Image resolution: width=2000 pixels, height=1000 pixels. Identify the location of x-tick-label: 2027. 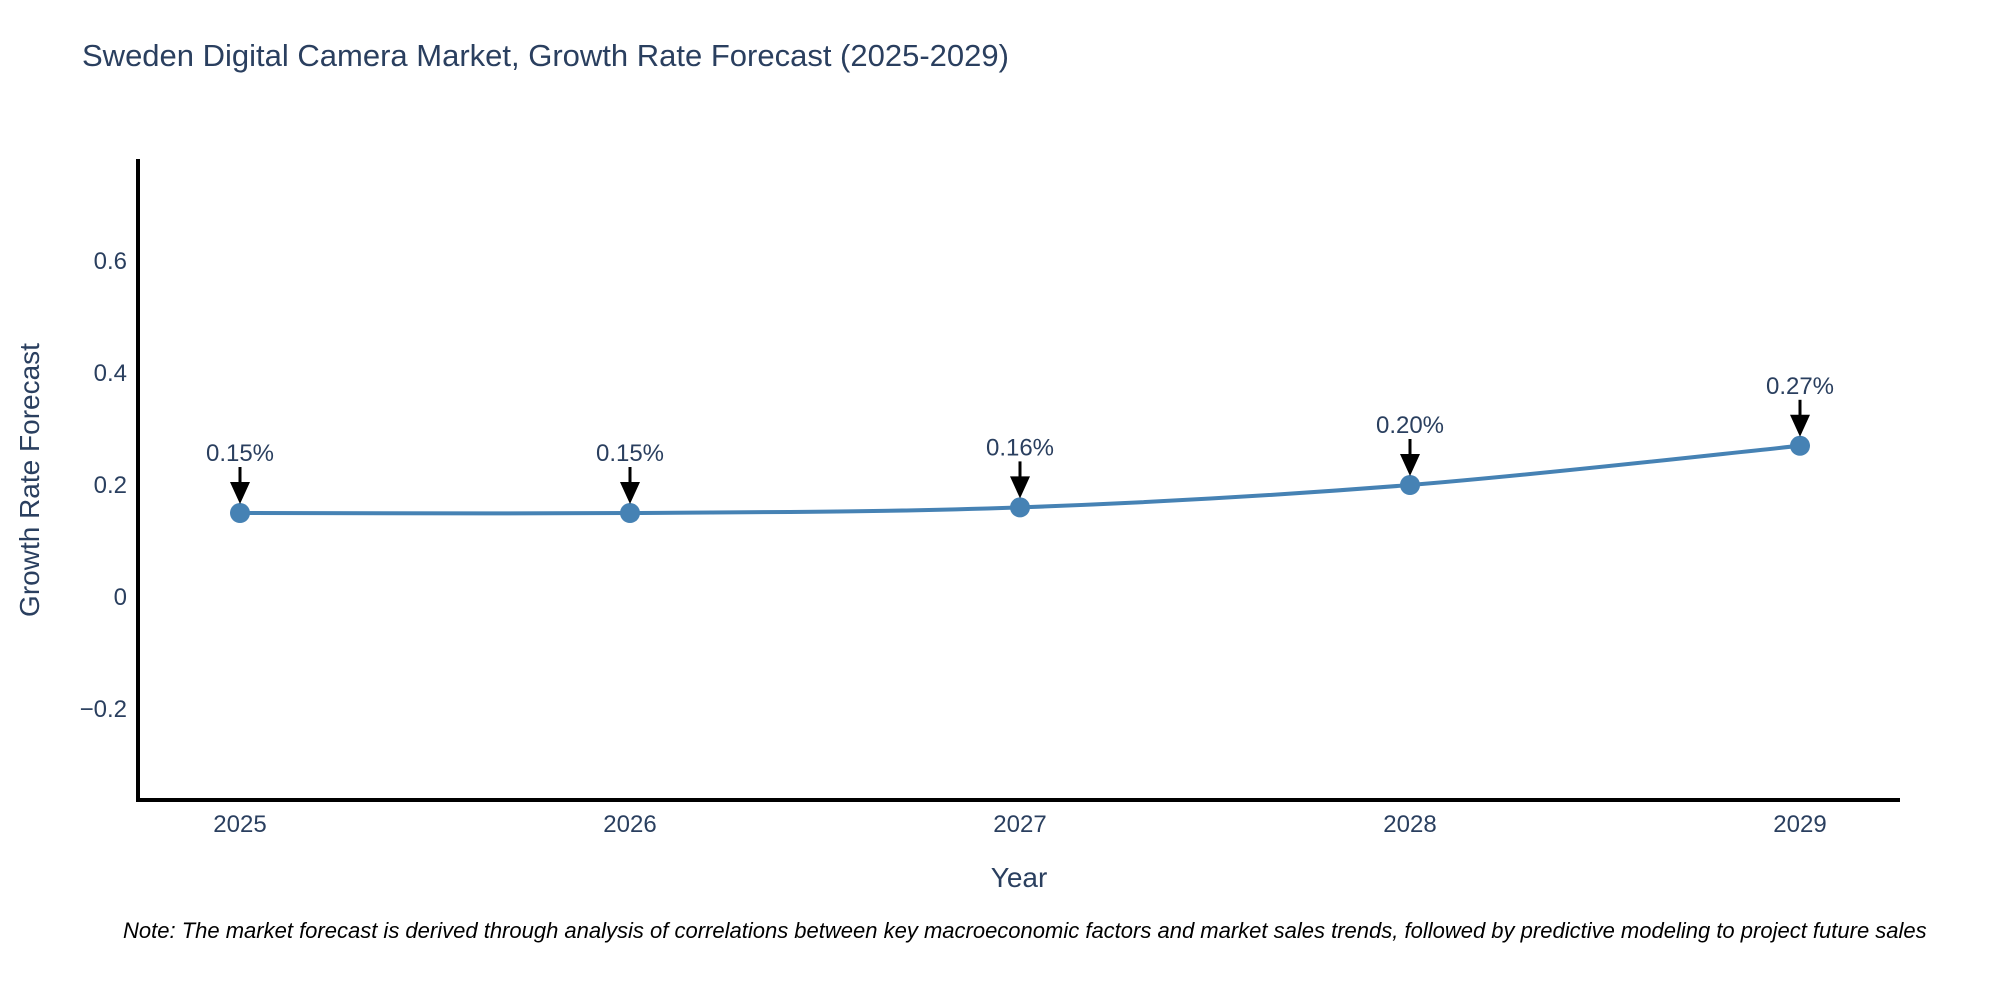
(1019, 824).